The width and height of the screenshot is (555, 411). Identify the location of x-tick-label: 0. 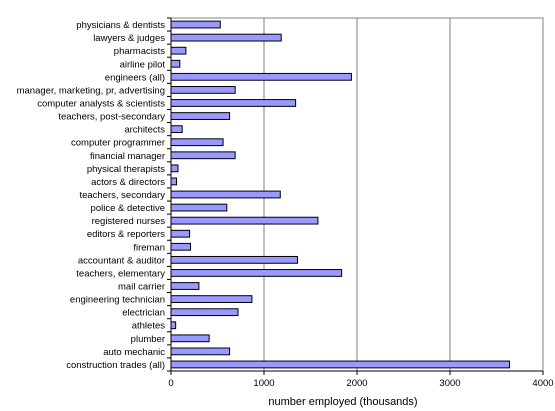
(170, 383).